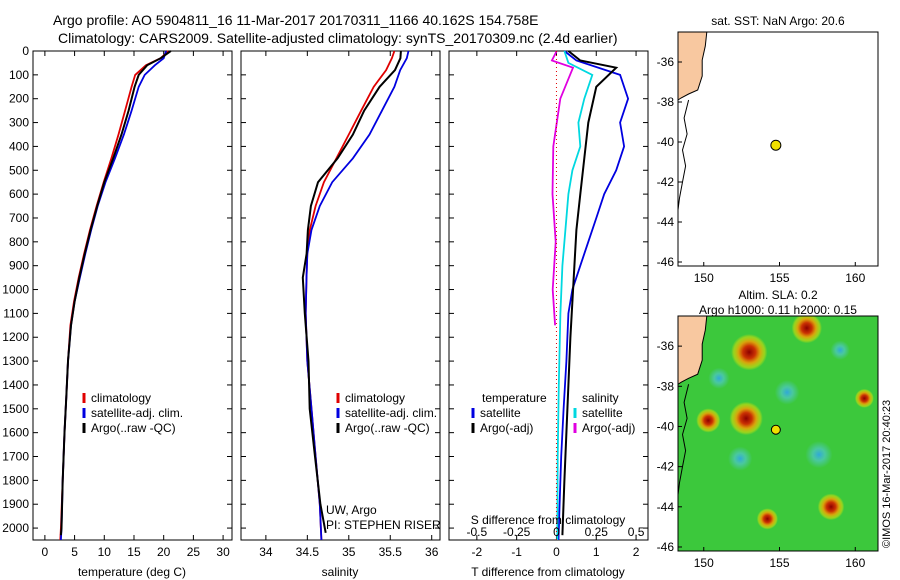 The width and height of the screenshot is (900, 580). I want to click on x-axis-label: salinity, so click(340, 572).